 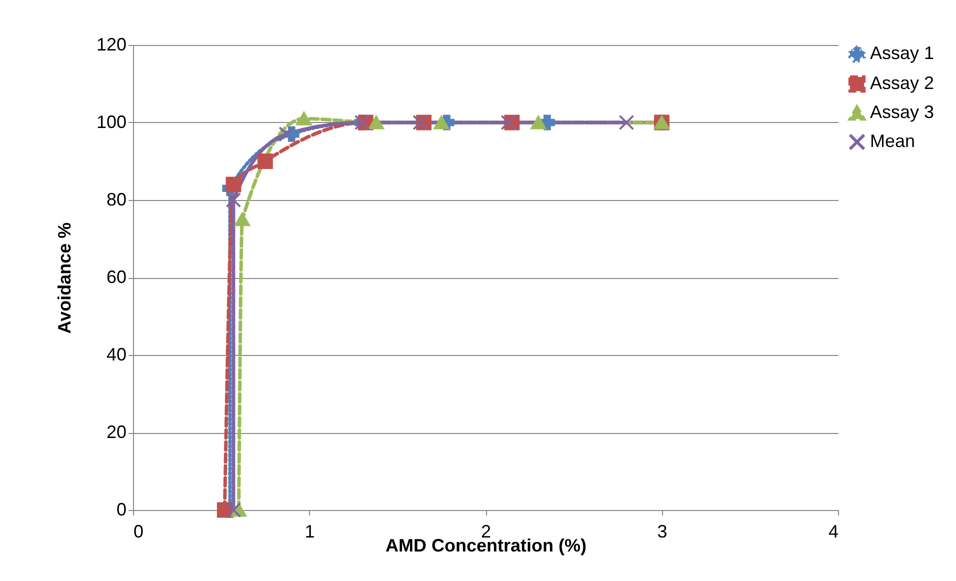 I want to click on legend-label: Mean, so click(x=893, y=141).